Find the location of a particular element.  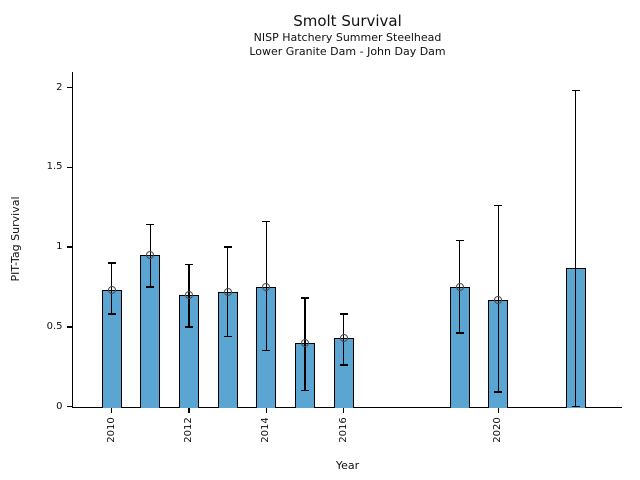

x-tick-label-2020: 2020 is located at coordinates (498, 430).